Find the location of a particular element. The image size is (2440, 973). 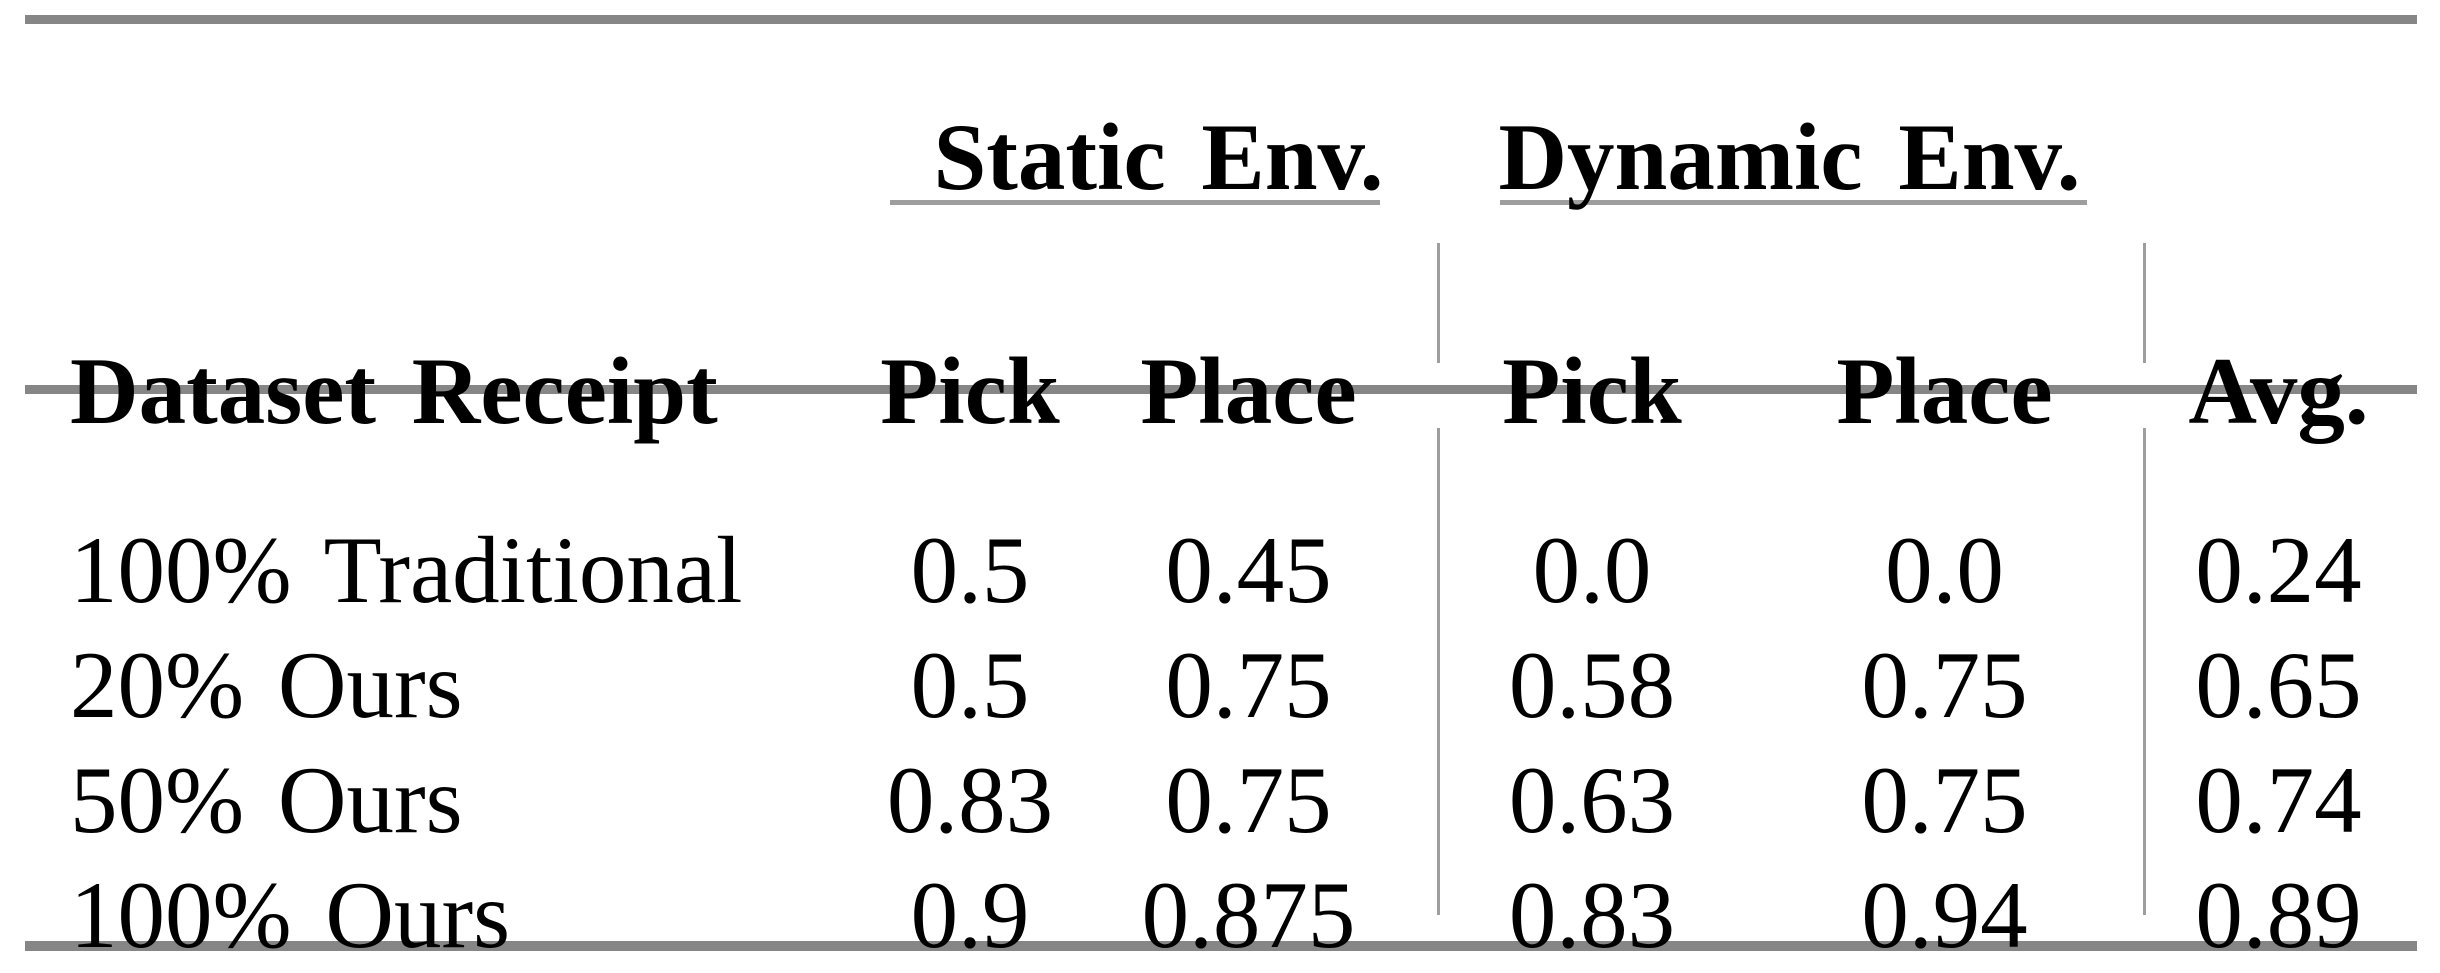

table-row-100-traditional: 100% Traditional 0.5 0.45 0.0 0.0 0.24 is located at coordinates (1220, 570).